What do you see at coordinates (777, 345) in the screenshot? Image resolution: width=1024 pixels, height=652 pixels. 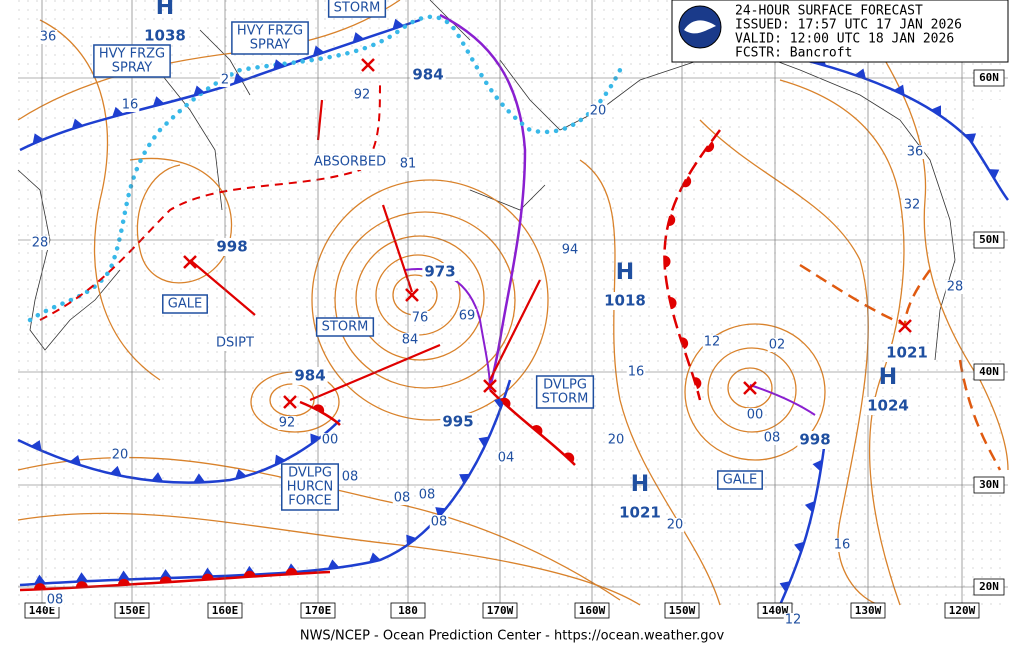 I see `isobar-label: 02` at bounding box center [777, 345].